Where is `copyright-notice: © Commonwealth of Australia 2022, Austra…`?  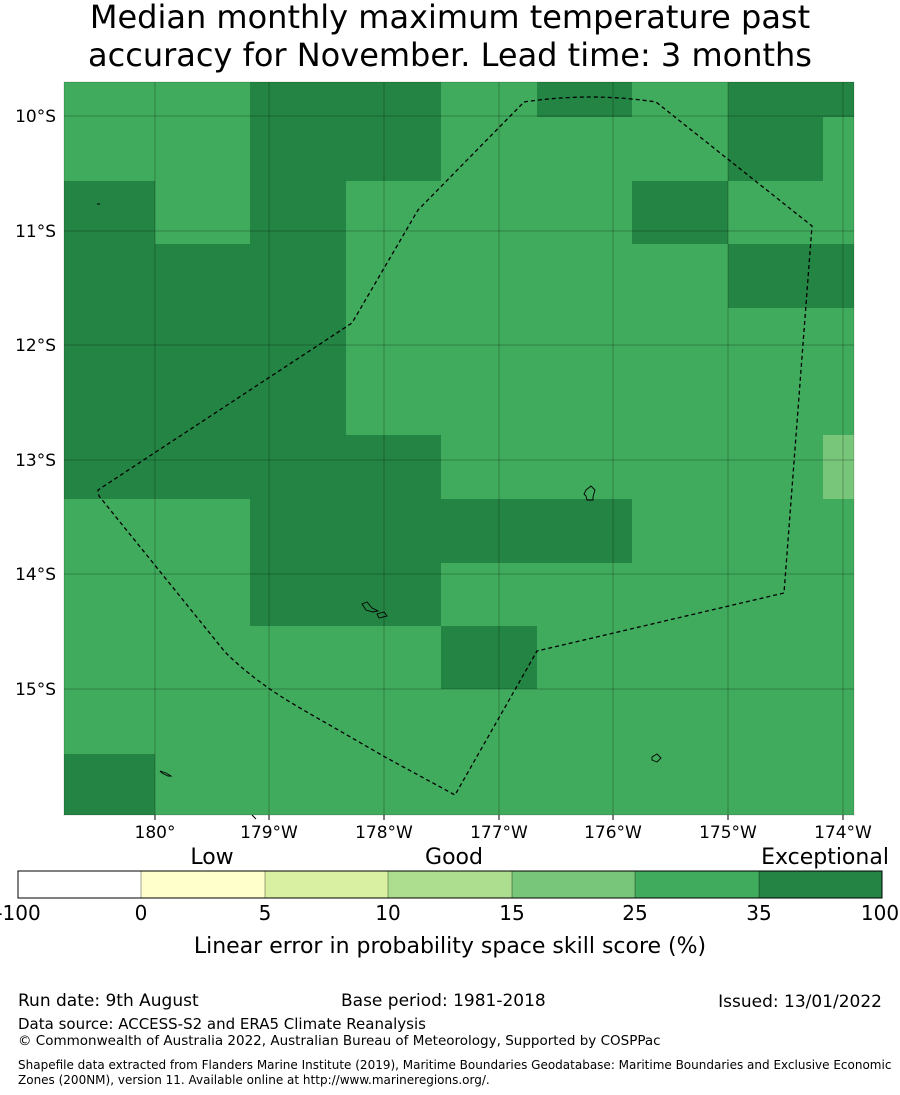 copyright-notice: © Commonwealth of Australia 2022, Austra… is located at coordinates (339, 1041).